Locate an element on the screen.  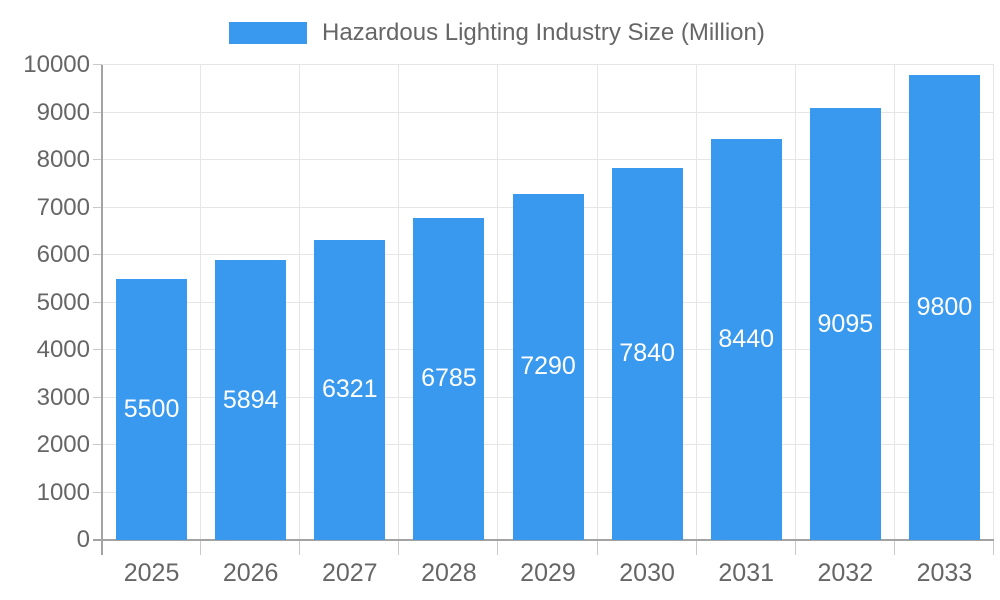
bar-2025: 5500 is located at coordinates (152, 409).